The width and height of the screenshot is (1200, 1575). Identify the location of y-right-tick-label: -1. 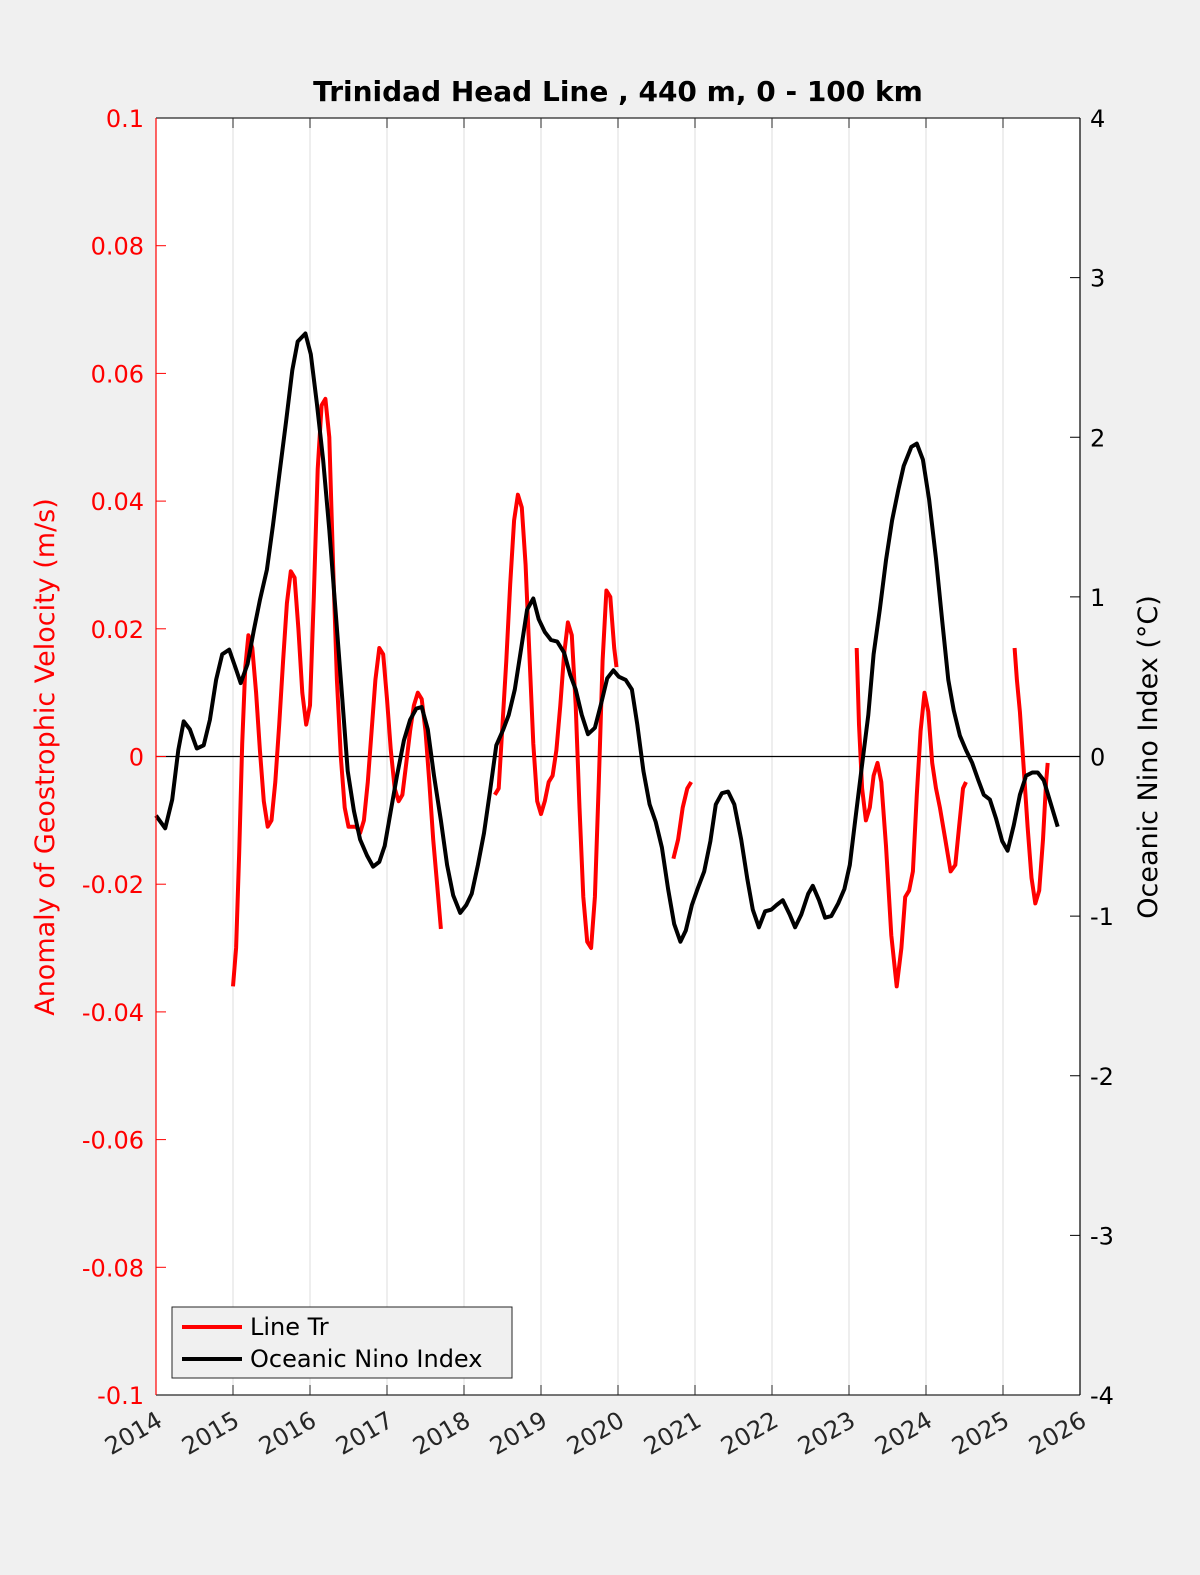
(1102, 917).